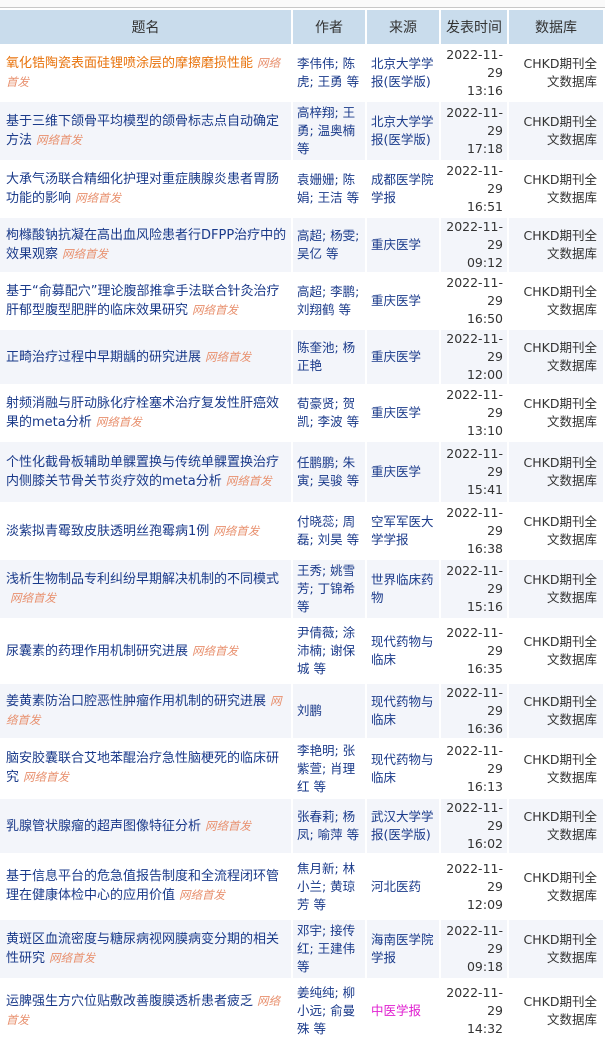 This screenshot has width=605, height=1044. I want to click on author-cell: 高超; 杨雯; 吴亿 等, so click(329, 245).